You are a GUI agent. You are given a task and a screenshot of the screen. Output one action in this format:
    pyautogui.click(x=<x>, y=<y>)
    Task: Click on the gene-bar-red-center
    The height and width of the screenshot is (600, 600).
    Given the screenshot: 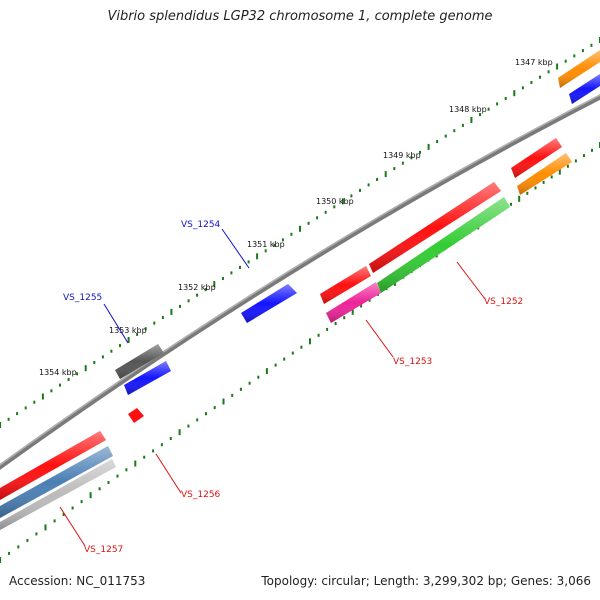 What is the action you would take?
    pyautogui.click(x=345, y=285)
    